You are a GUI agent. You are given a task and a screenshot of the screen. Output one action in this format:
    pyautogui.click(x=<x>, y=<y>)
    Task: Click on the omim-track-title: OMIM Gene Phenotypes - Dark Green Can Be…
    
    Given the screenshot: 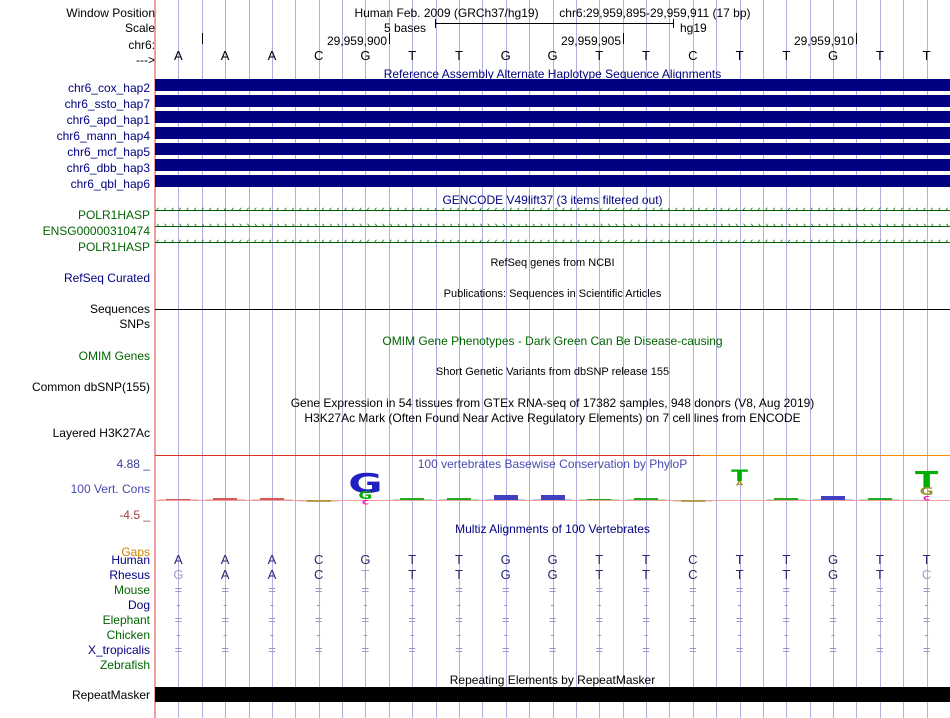 What is the action you would take?
    pyautogui.click(x=552, y=341)
    